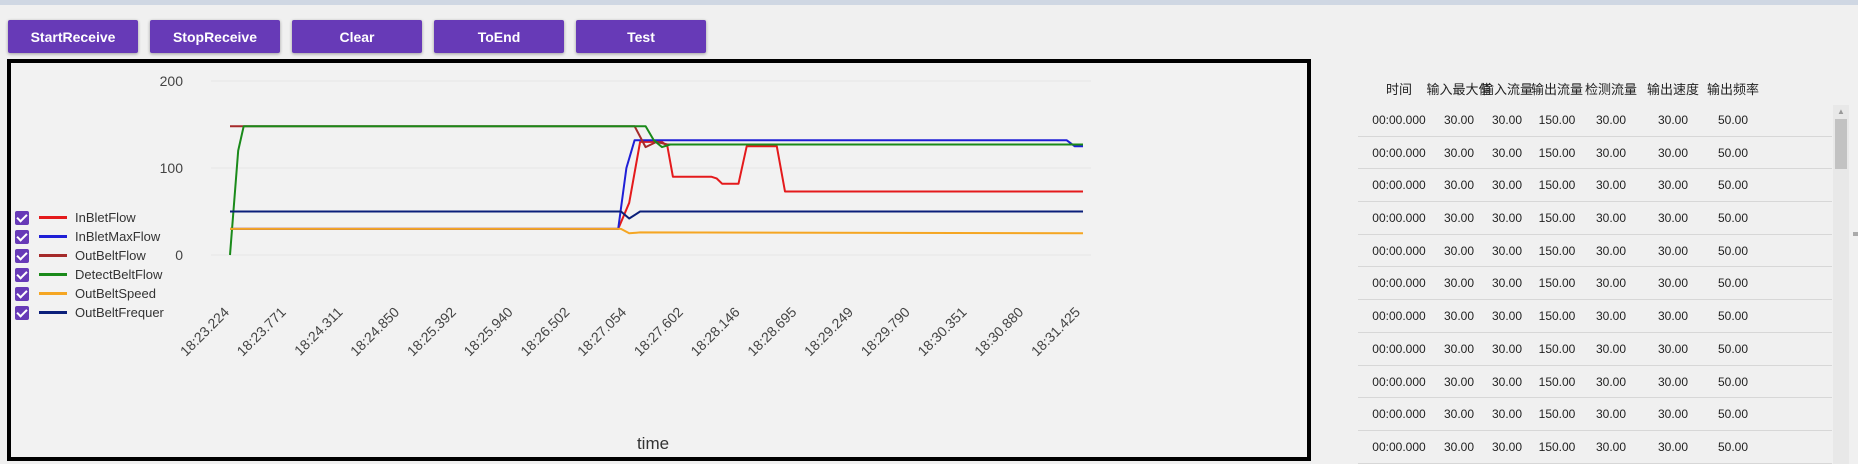  I want to click on x-tick-label: 18:26.502, so click(545, 332).